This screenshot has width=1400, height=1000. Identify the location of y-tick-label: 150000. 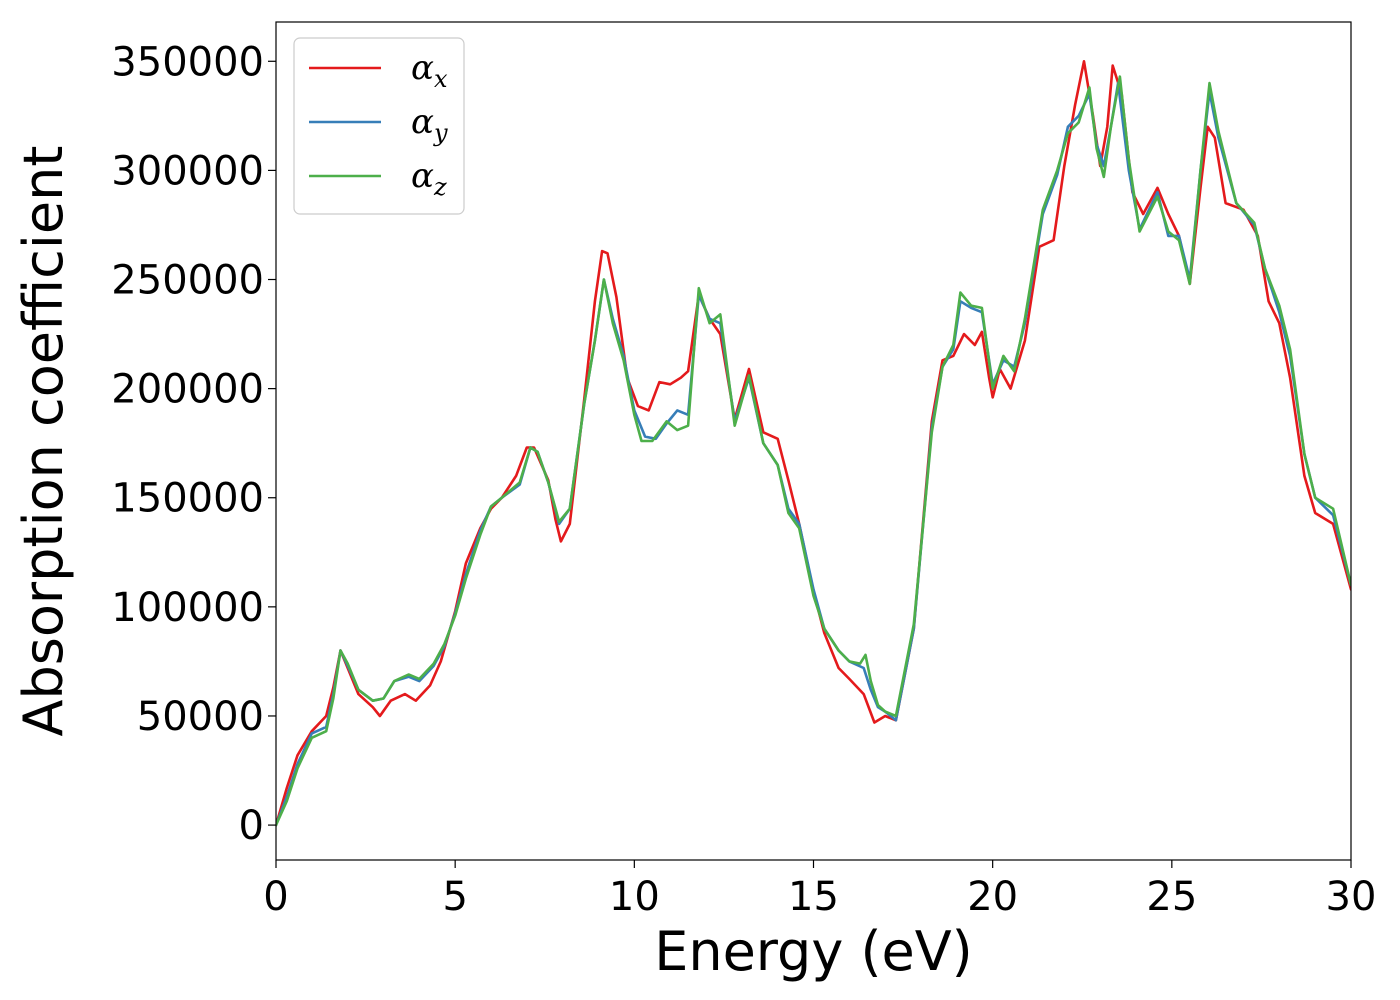
(187, 499).